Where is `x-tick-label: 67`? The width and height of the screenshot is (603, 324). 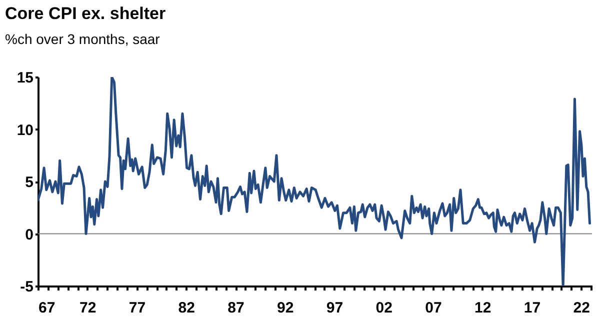
x-tick-label: 67 is located at coordinates (47, 308).